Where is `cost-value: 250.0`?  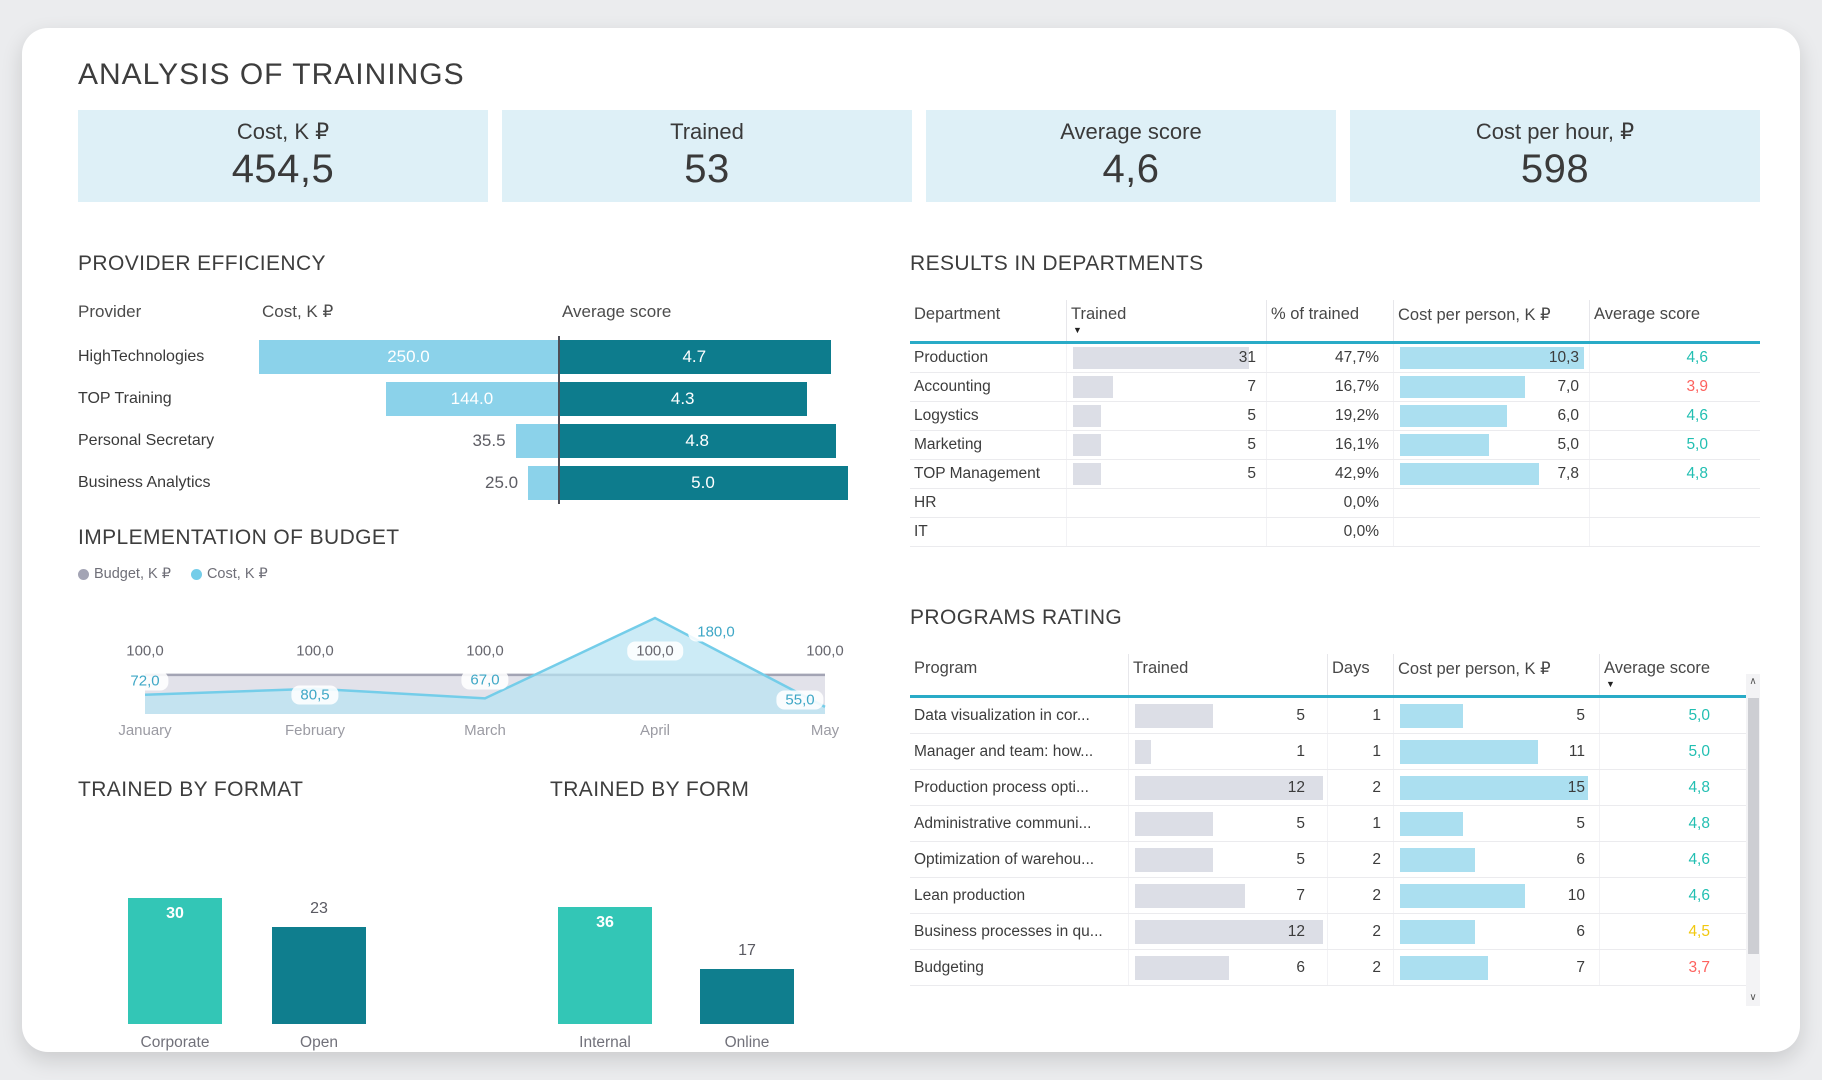 cost-value: 250.0 is located at coordinates (408, 356).